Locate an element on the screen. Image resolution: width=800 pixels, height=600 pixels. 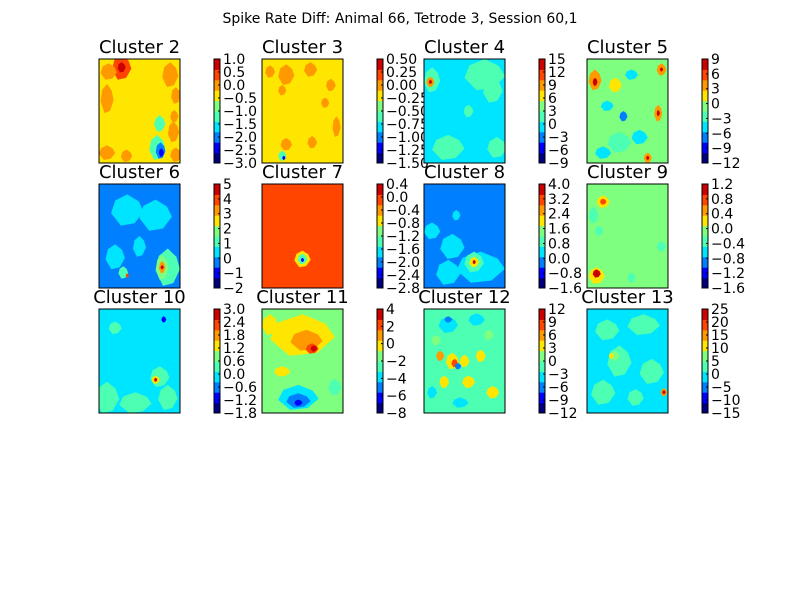
colorbar-tick-label: 1.6 is located at coordinates (559, 230).